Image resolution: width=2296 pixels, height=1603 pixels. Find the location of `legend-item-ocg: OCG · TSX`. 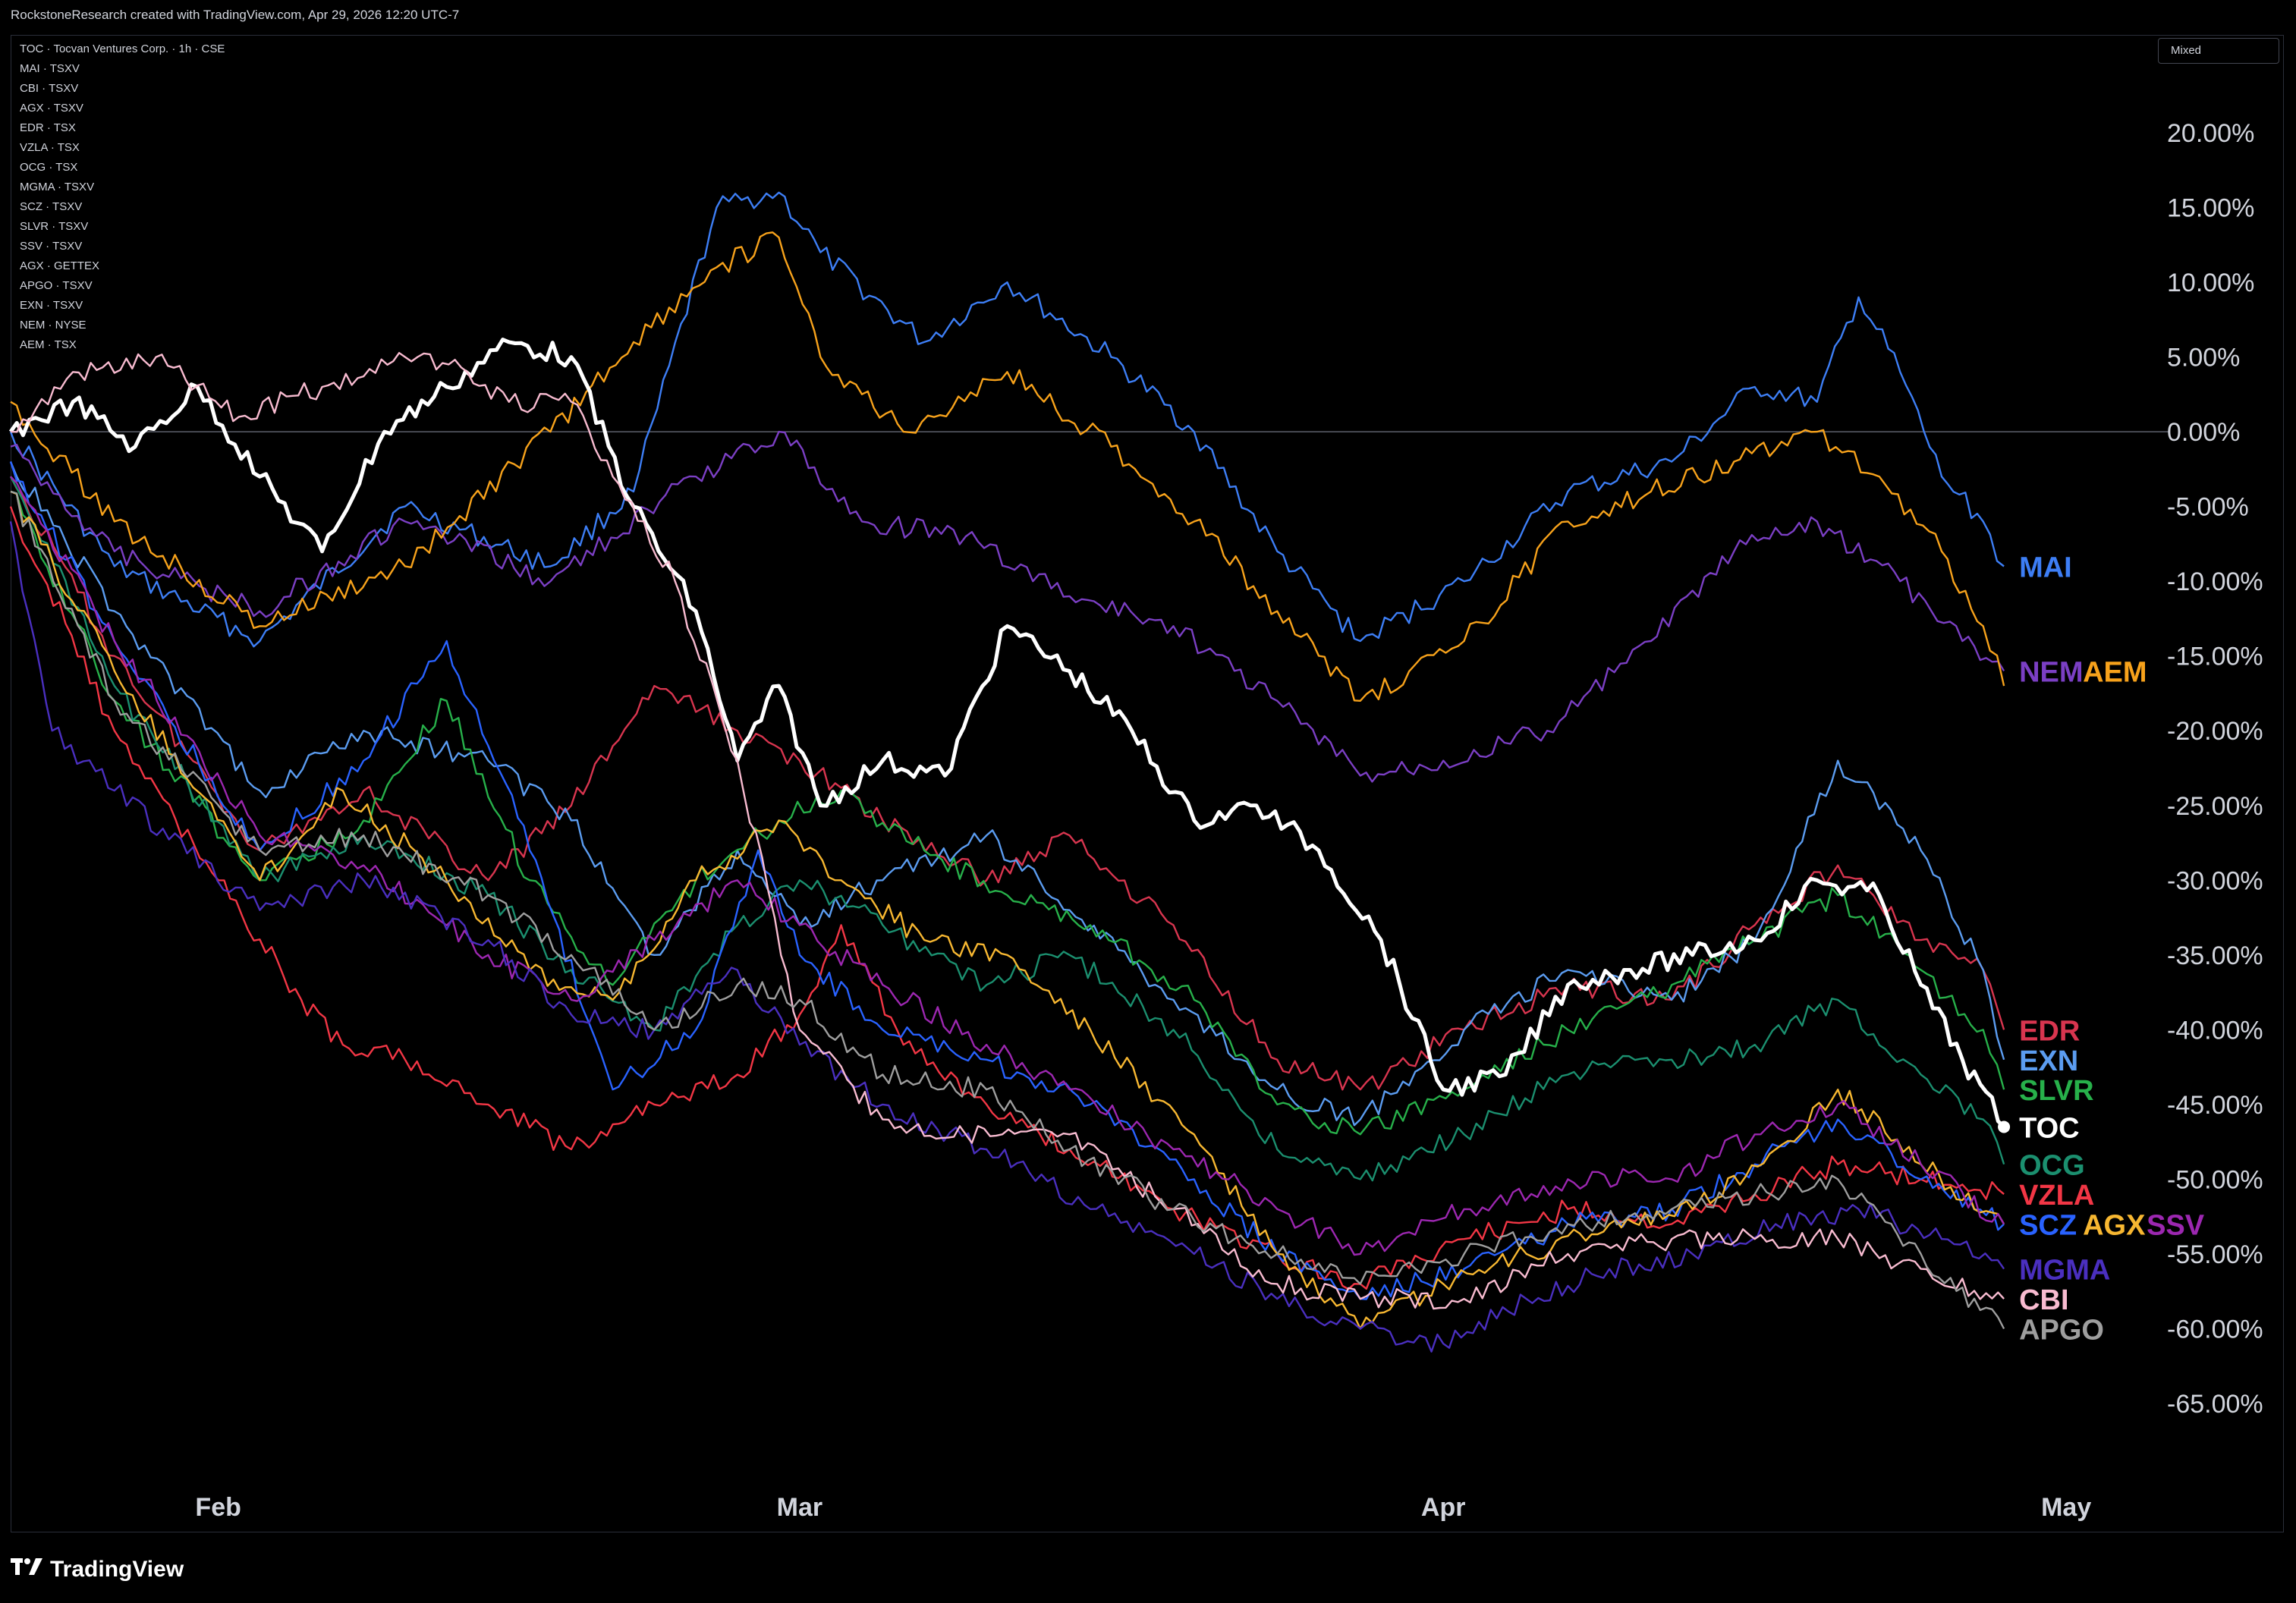

legend-item-ocg: OCG · TSX is located at coordinates (49, 167).